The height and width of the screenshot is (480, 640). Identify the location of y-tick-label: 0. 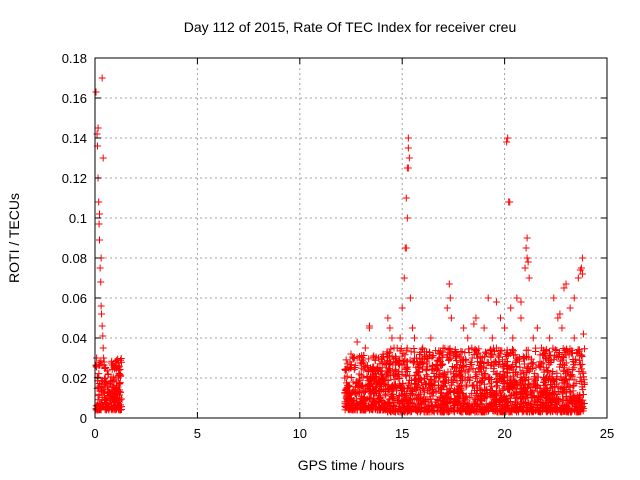
(83, 418).